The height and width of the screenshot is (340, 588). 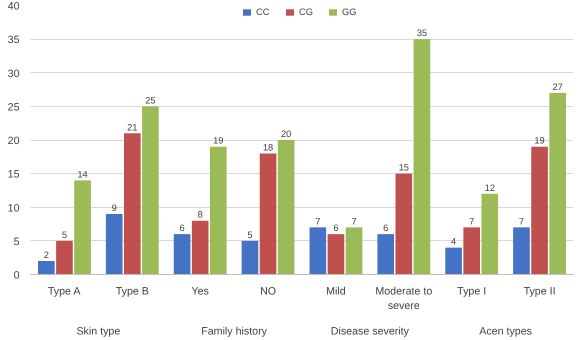 I want to click on y-tick-label: 20, so click(x=14, y=141).